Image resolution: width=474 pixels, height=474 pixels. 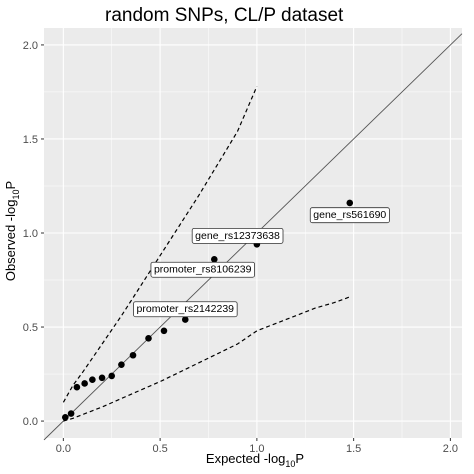 I want to click on annotation-label: gene_rs12373638, so click(x=237, y=235).